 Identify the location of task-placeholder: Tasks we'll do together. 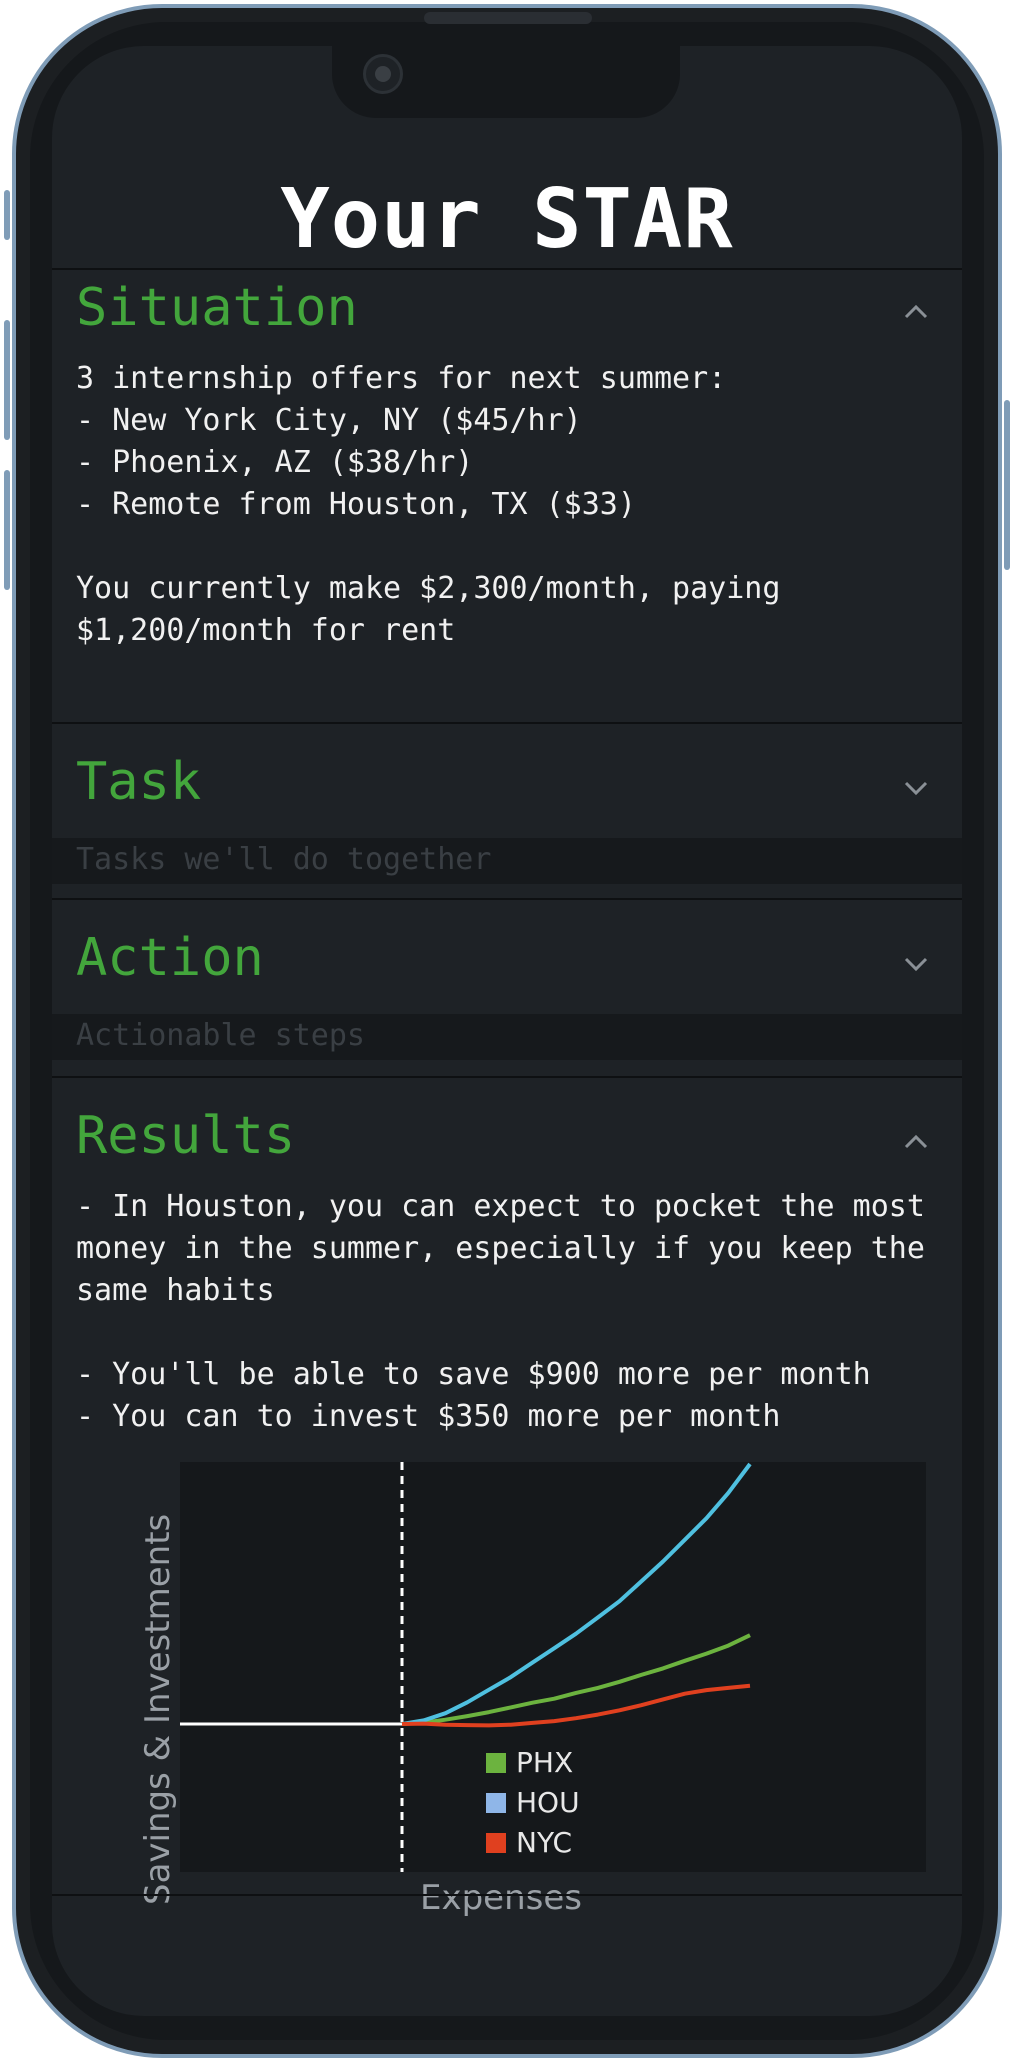
(284, 859).